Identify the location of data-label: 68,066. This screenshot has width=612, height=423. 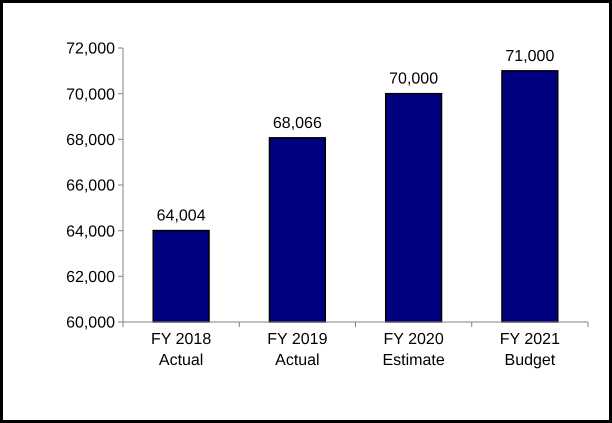
(297, 123).